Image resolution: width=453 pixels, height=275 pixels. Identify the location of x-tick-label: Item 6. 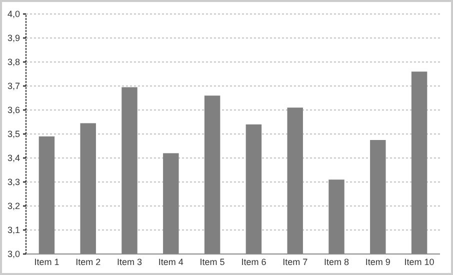
(253, 262).